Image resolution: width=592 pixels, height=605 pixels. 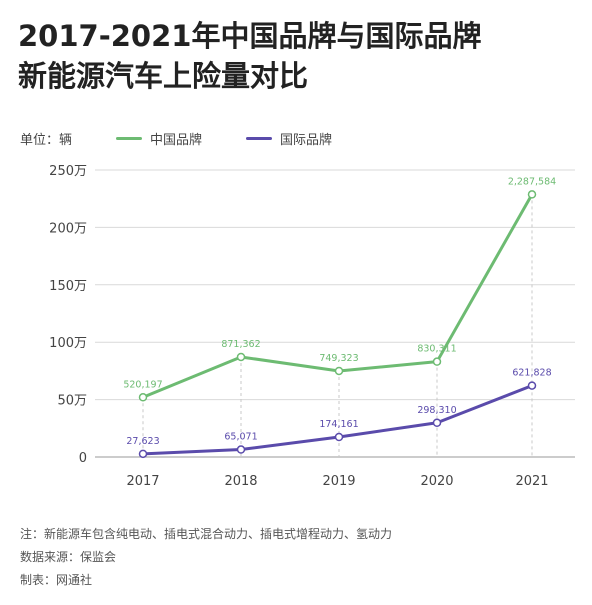 What do you see at coordinates (298, 56) in the screenshot?
I see `chart-title: 2017-2021年中国品牌与国际品牌 新能源汽车上险量对比` at bounding box center [298, 56].